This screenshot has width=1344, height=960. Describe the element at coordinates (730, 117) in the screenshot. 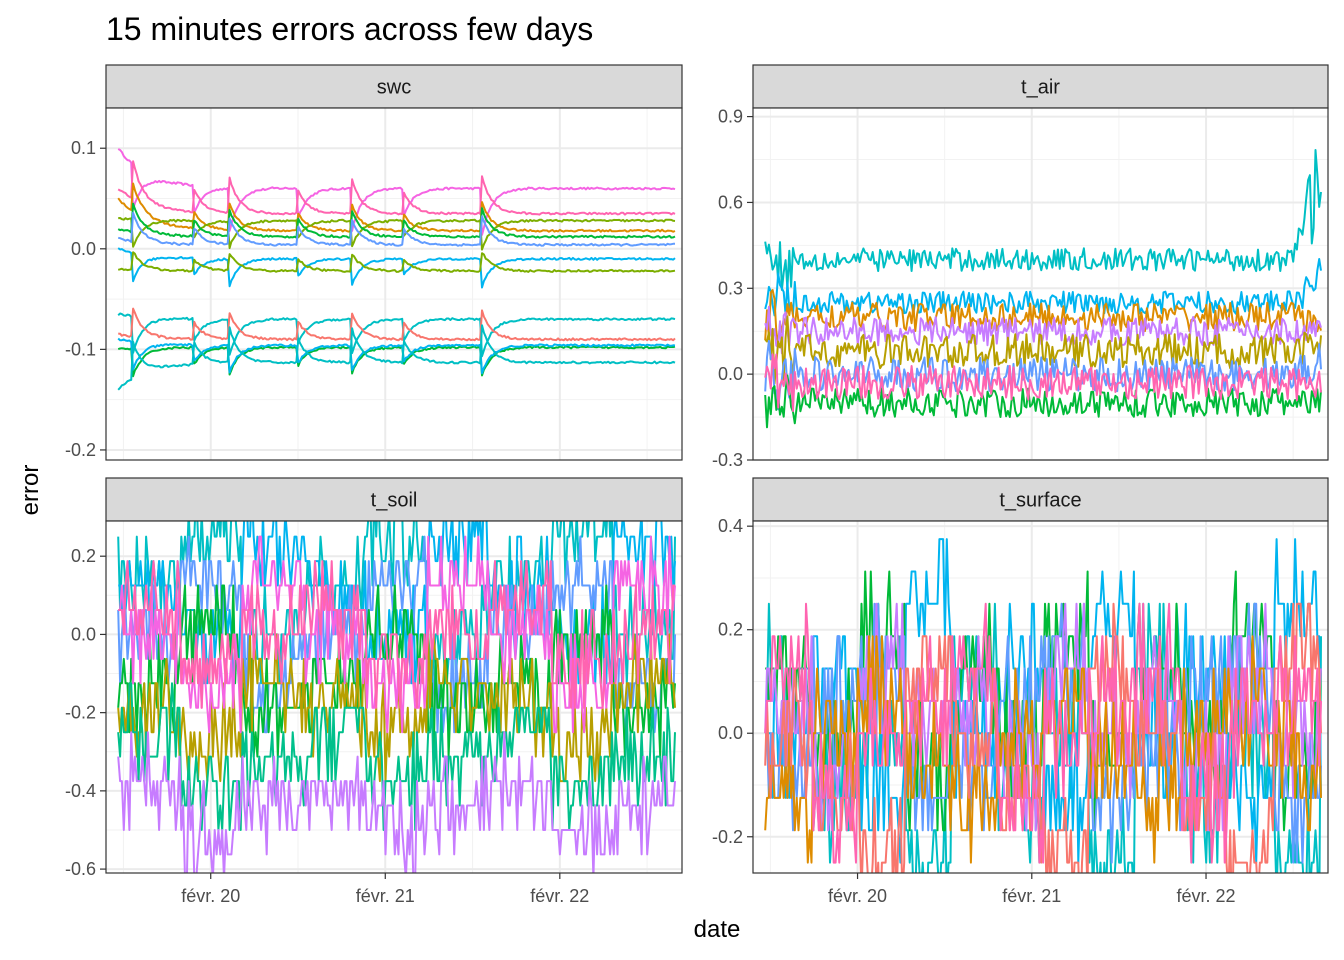

I see `y-tick-label: 0.9` at that location.